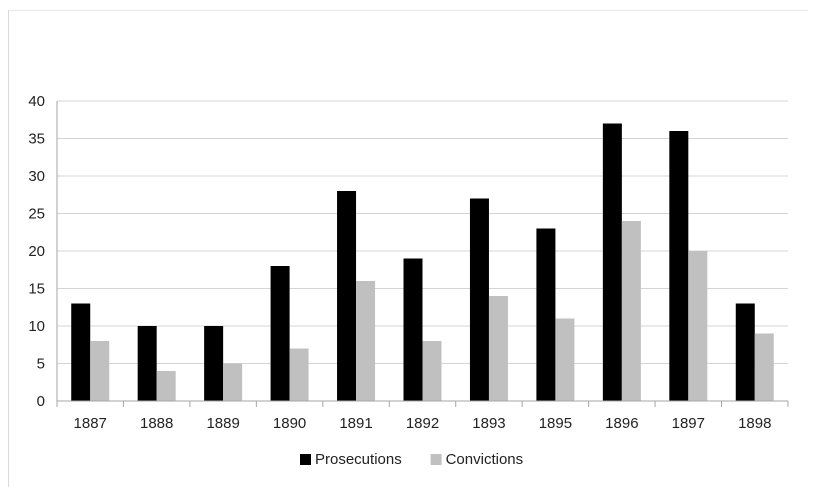  I want to click on y-tick-label-5: 5, so click(41, 364).